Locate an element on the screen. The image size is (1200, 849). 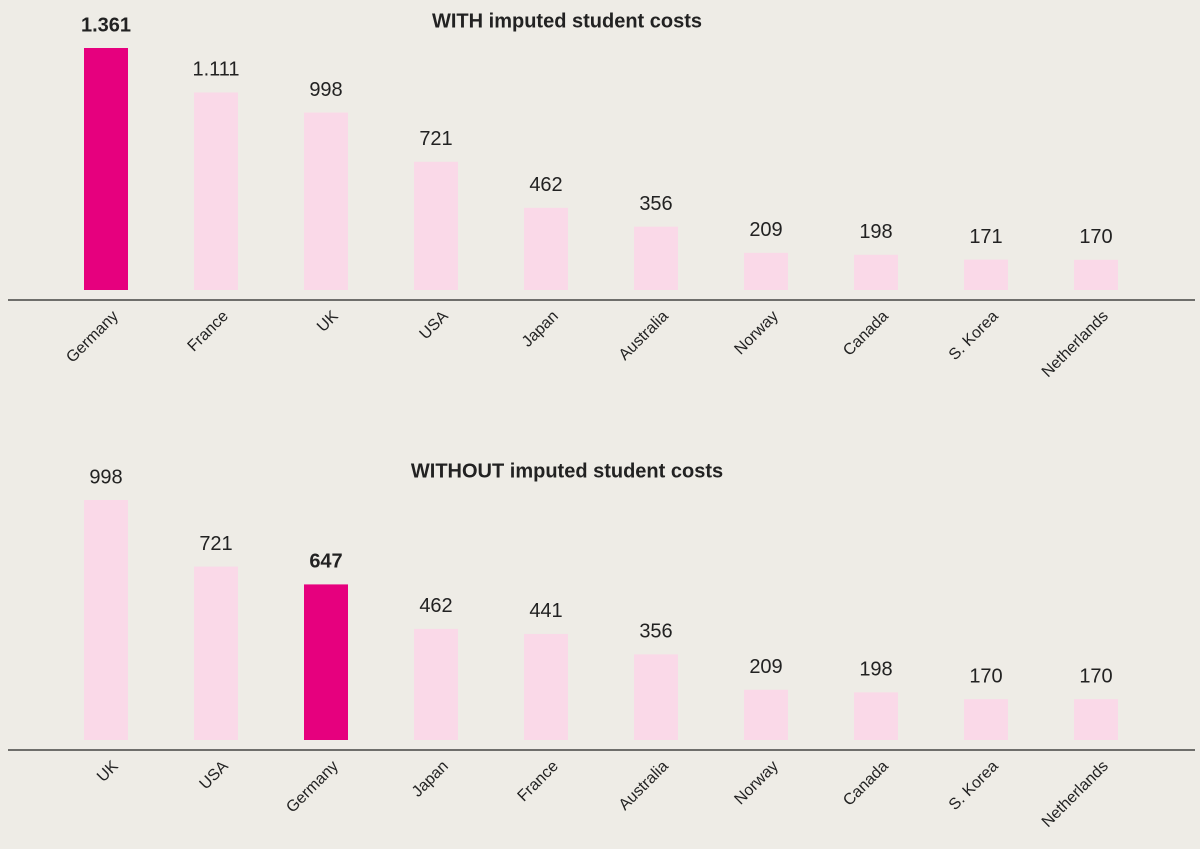
chart-title: WITHOUT imputed student costs is located at coordinates (567, 471).